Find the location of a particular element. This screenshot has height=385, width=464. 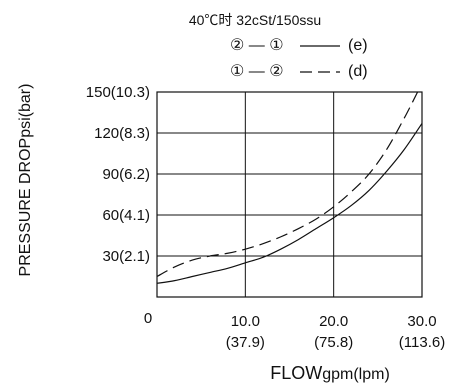

x-tick-label: 30.0 is located at coordinates (421, 321).